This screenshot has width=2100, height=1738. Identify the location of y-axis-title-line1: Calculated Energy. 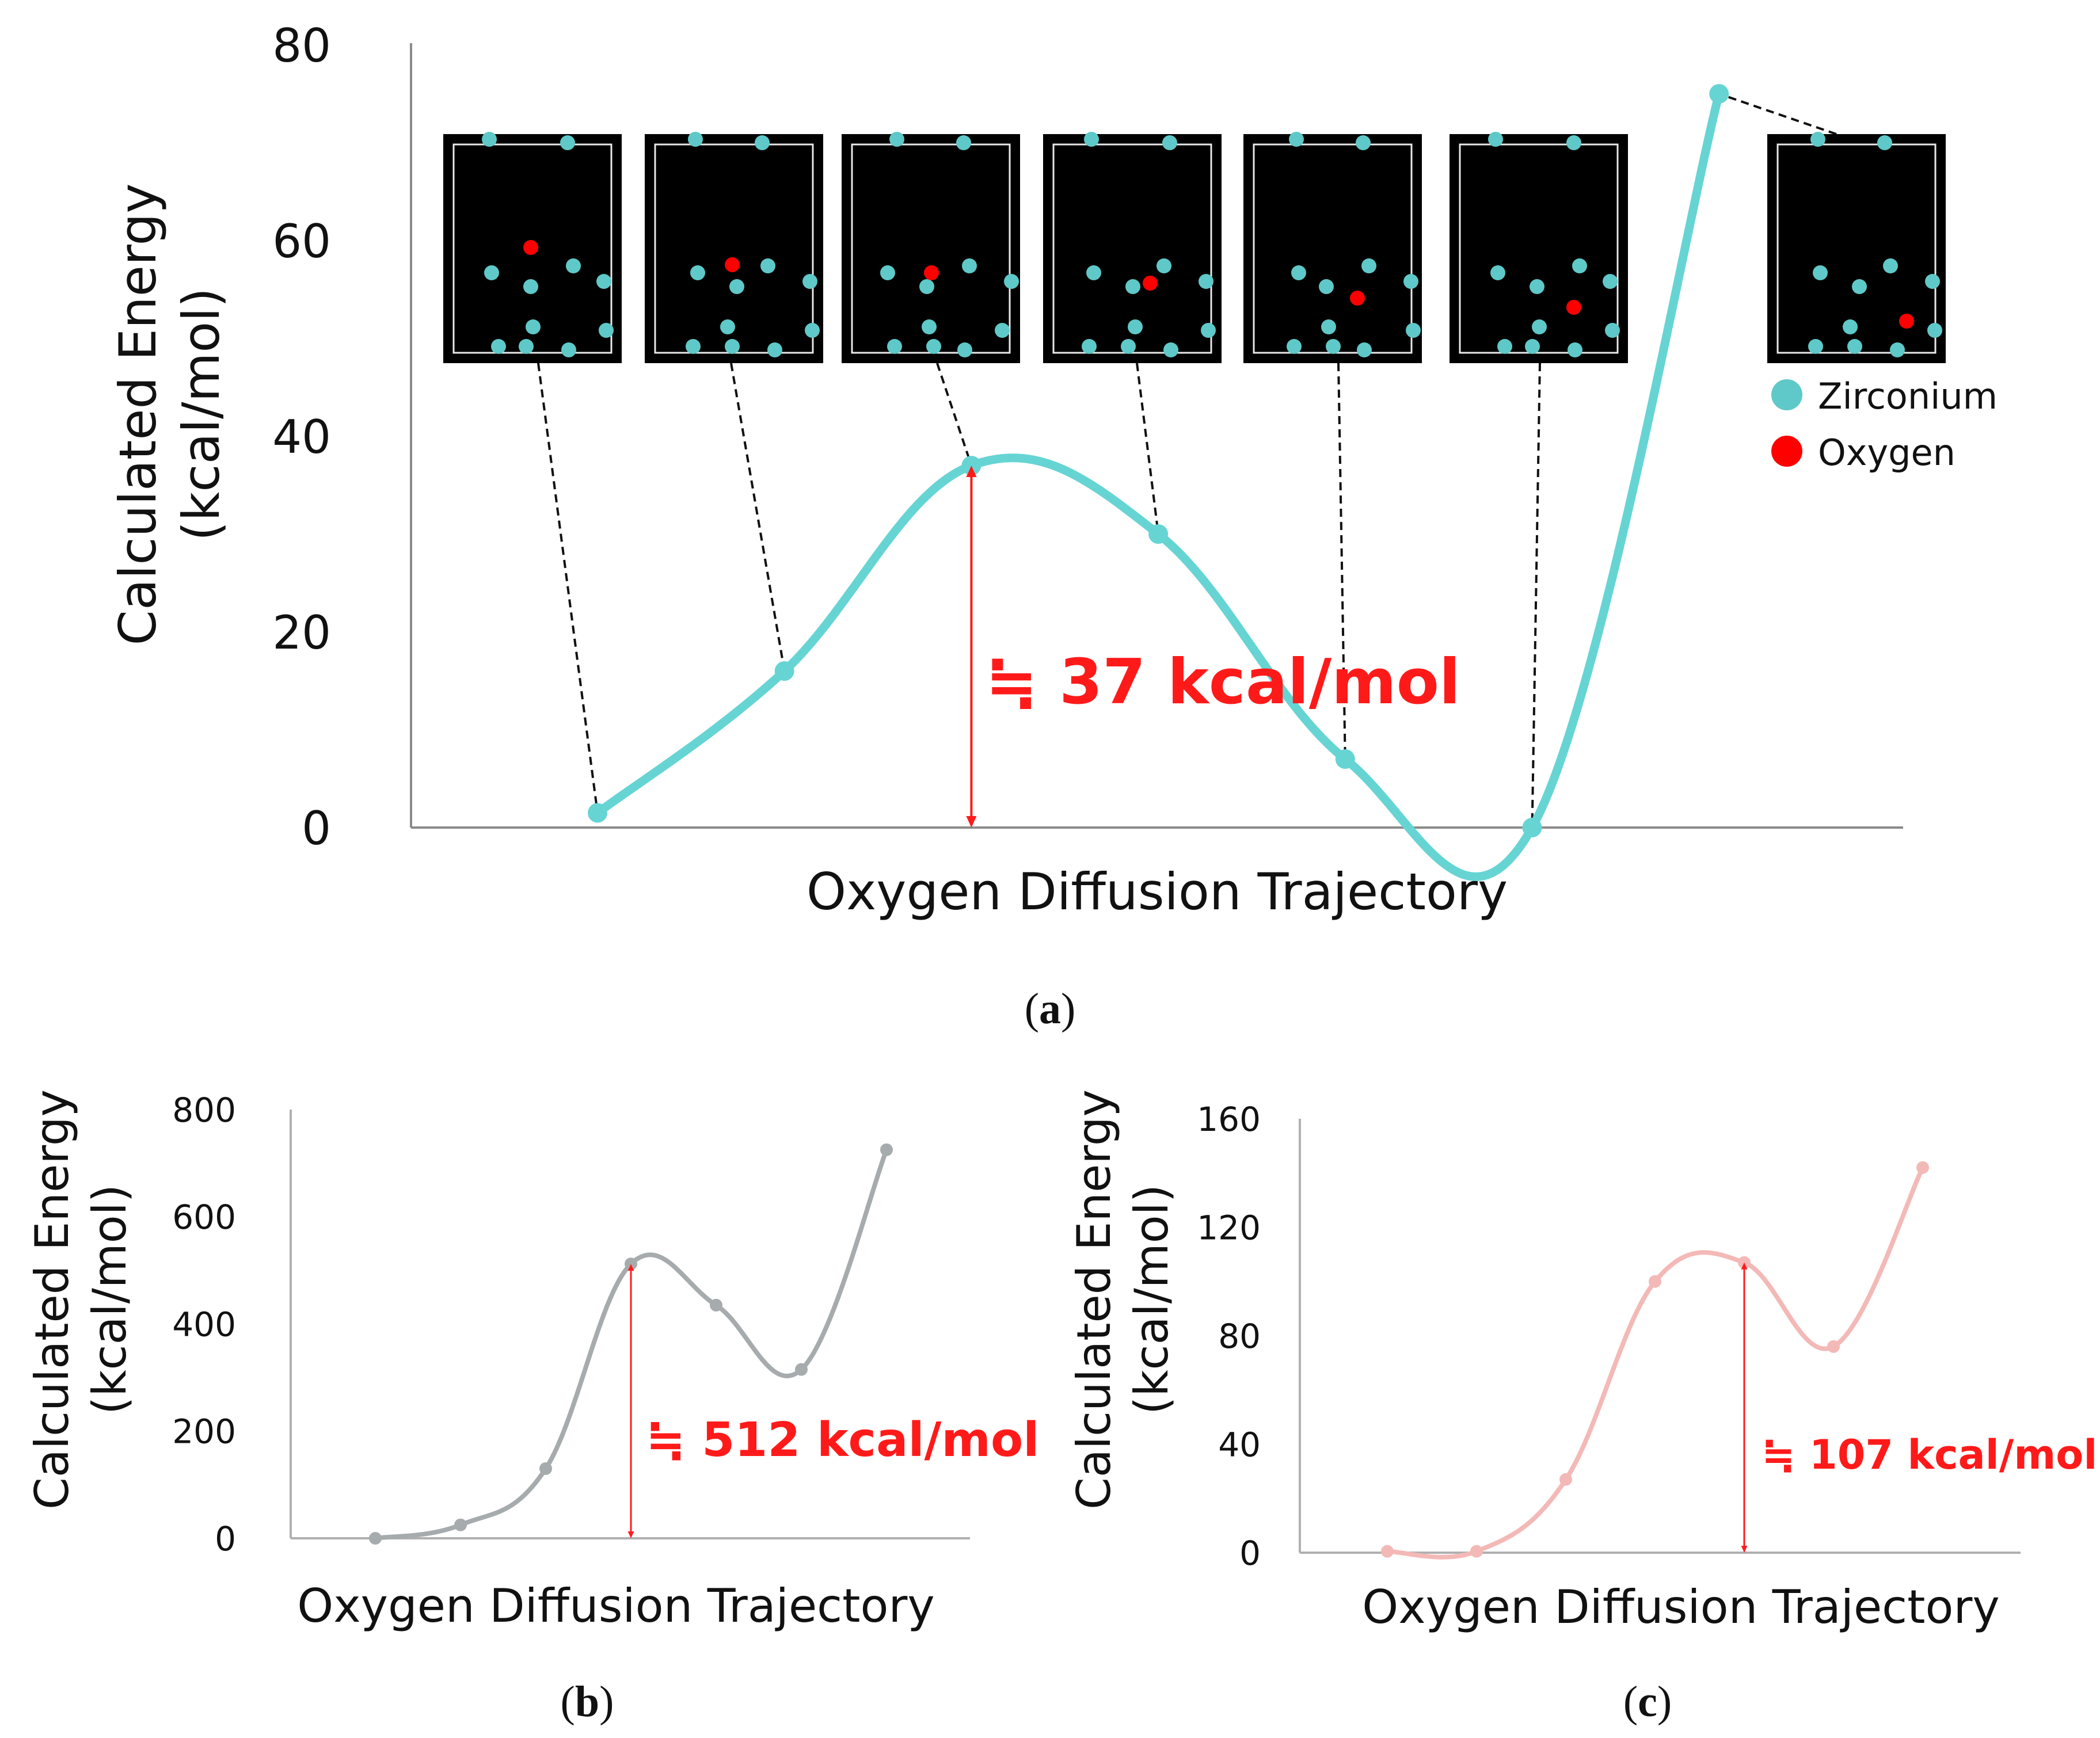
(138, 415).